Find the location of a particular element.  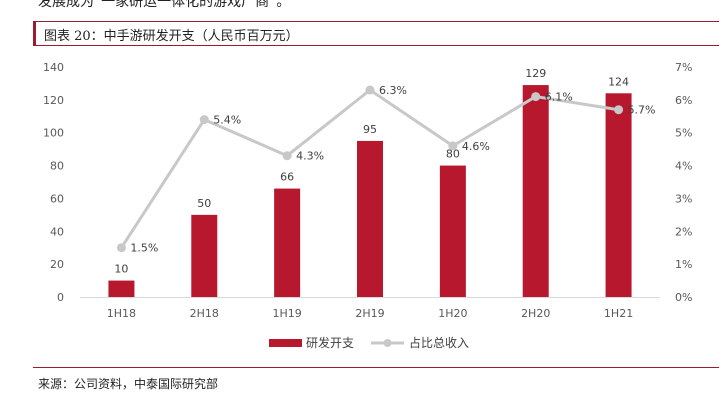

bar-value-label: 124 is located at coordinates (618, 81).